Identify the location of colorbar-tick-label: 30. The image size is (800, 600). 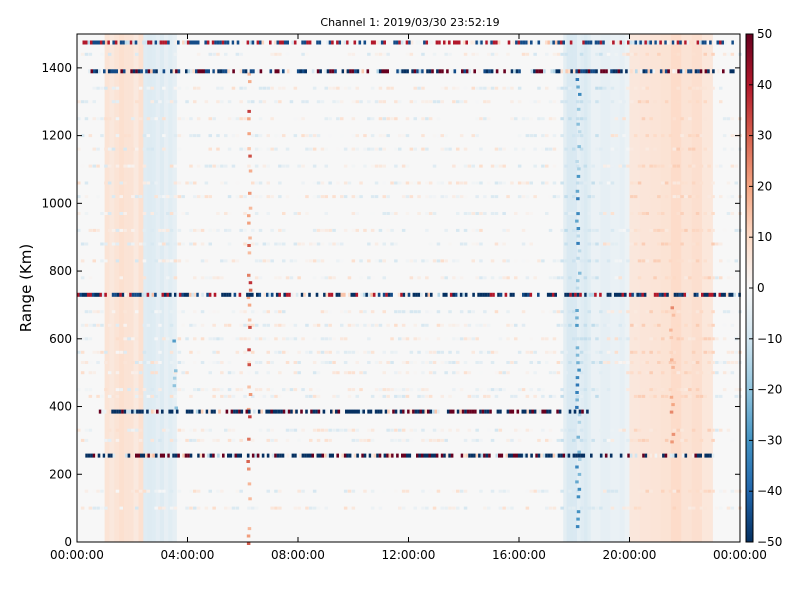
(764, 136).